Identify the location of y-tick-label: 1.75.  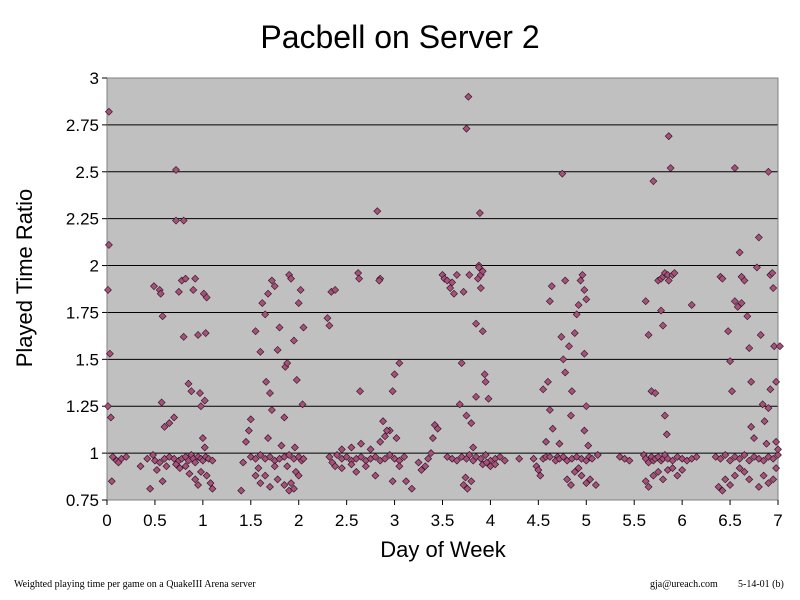
(82, 312).